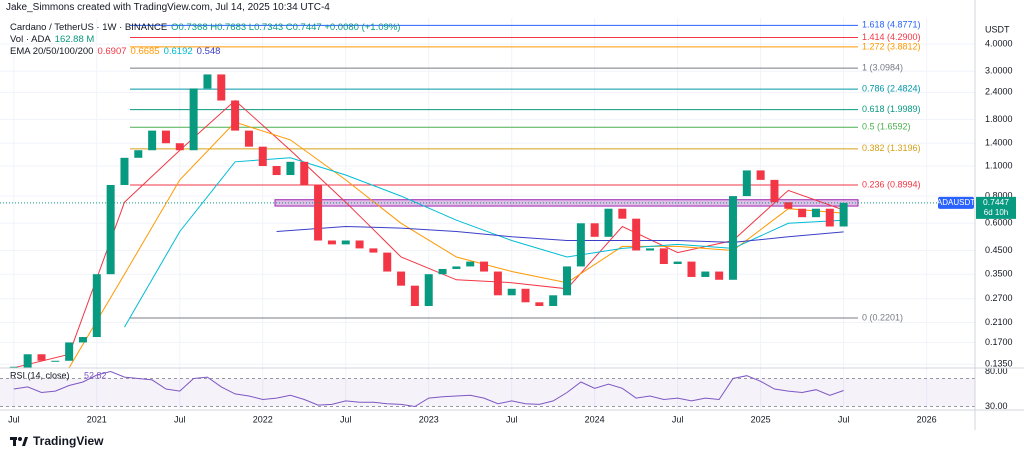 The image size is (1024, 454). What do you see at coordinates (999, 165) in the screenshot?
I see `y-tick-label: 1.1000` at bounding box center [999, 165].